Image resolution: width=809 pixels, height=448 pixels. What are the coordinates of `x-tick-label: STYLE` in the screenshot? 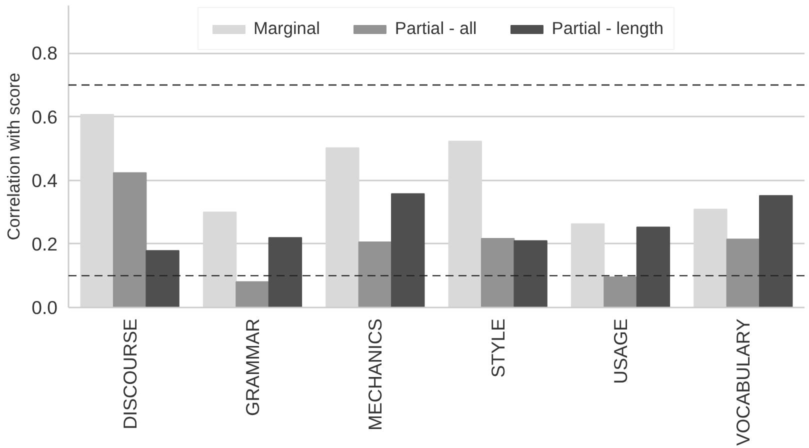 It's located at (497, 348).